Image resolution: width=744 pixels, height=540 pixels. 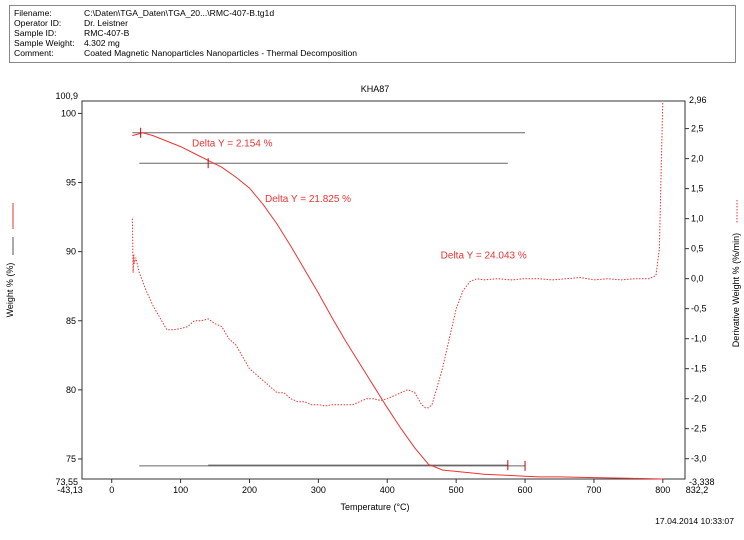 I want to click on chart-title: KHA87, so click(x=375, y=89).